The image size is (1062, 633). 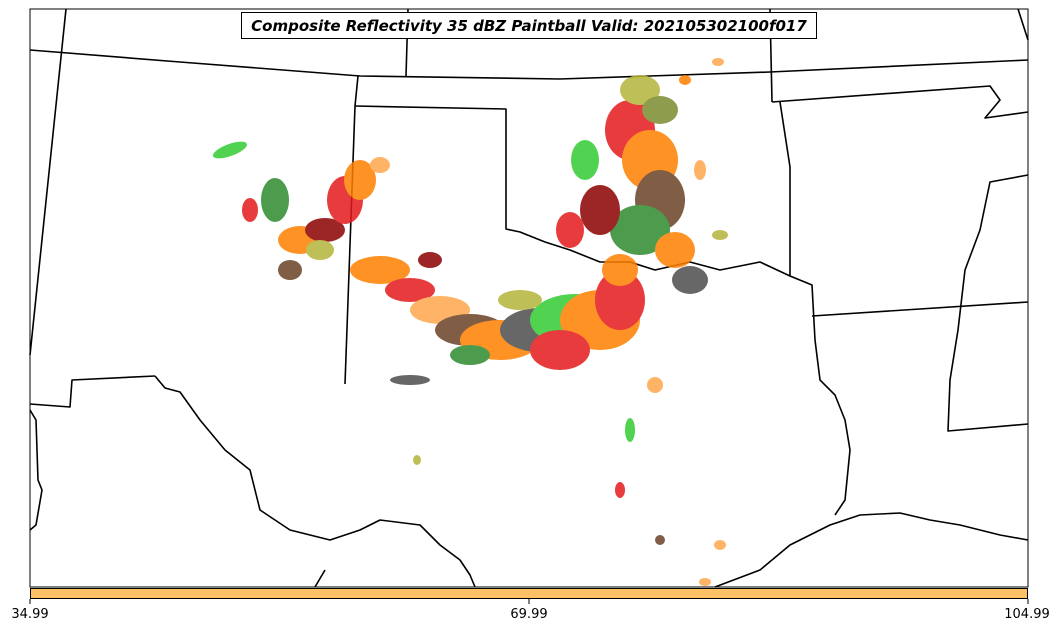 I want to click on border-ar-north, so click(x=900, y=102).